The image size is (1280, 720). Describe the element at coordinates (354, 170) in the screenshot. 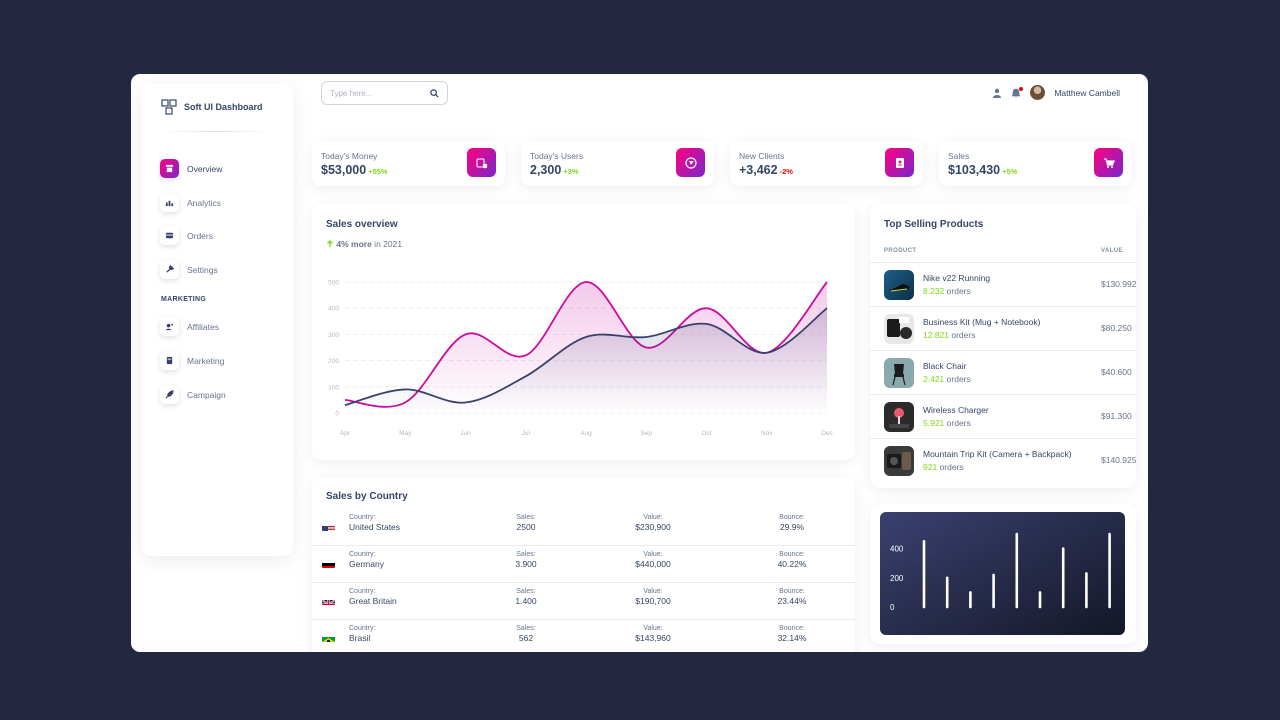

I see `stat-value: $53,000 +55%` at that location.